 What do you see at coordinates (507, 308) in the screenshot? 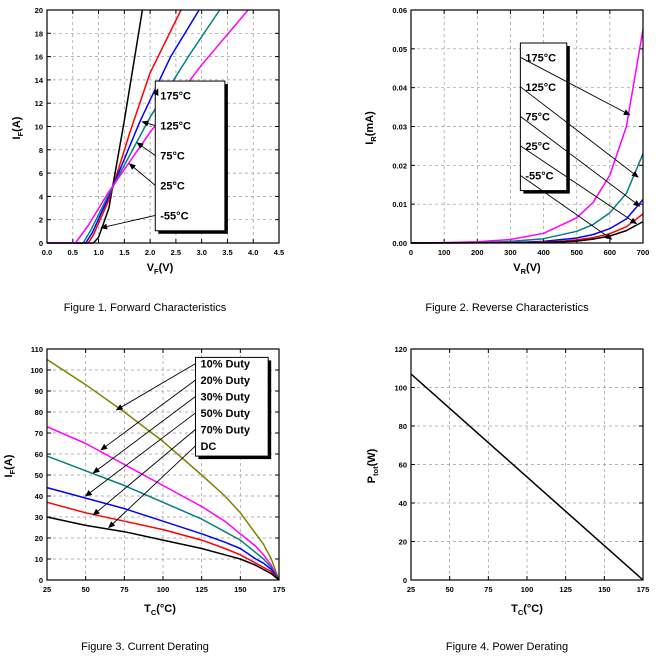
I see `figure-caption: Figure 2. Reverse Characteristics` at bounding box center [507, 308].